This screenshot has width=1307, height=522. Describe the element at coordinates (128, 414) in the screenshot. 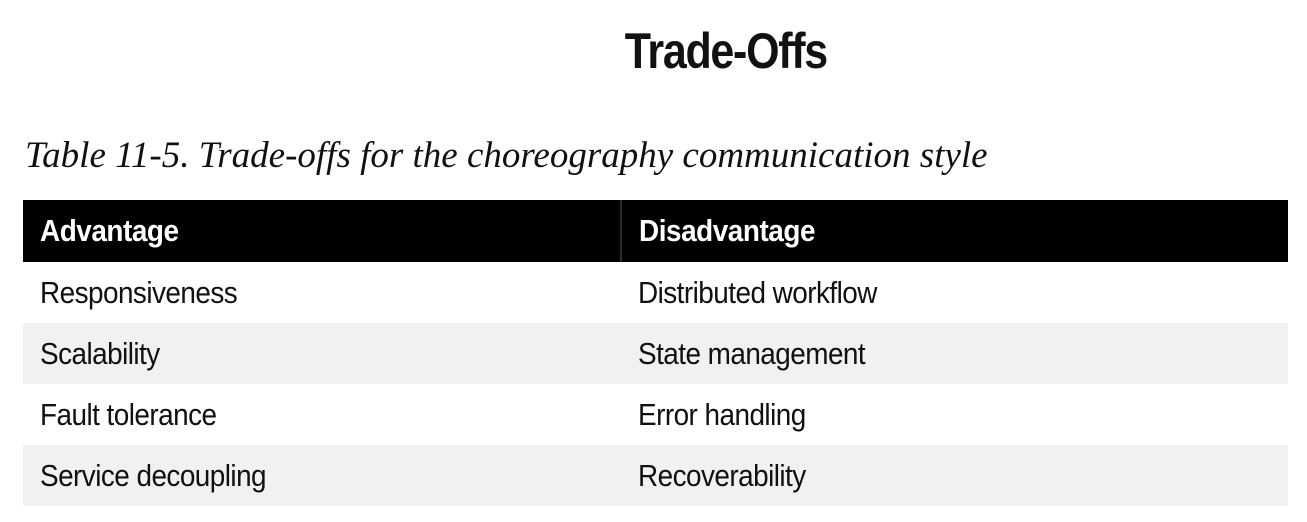

I see `advantage-cell-text: Fault tolerance` at that location.